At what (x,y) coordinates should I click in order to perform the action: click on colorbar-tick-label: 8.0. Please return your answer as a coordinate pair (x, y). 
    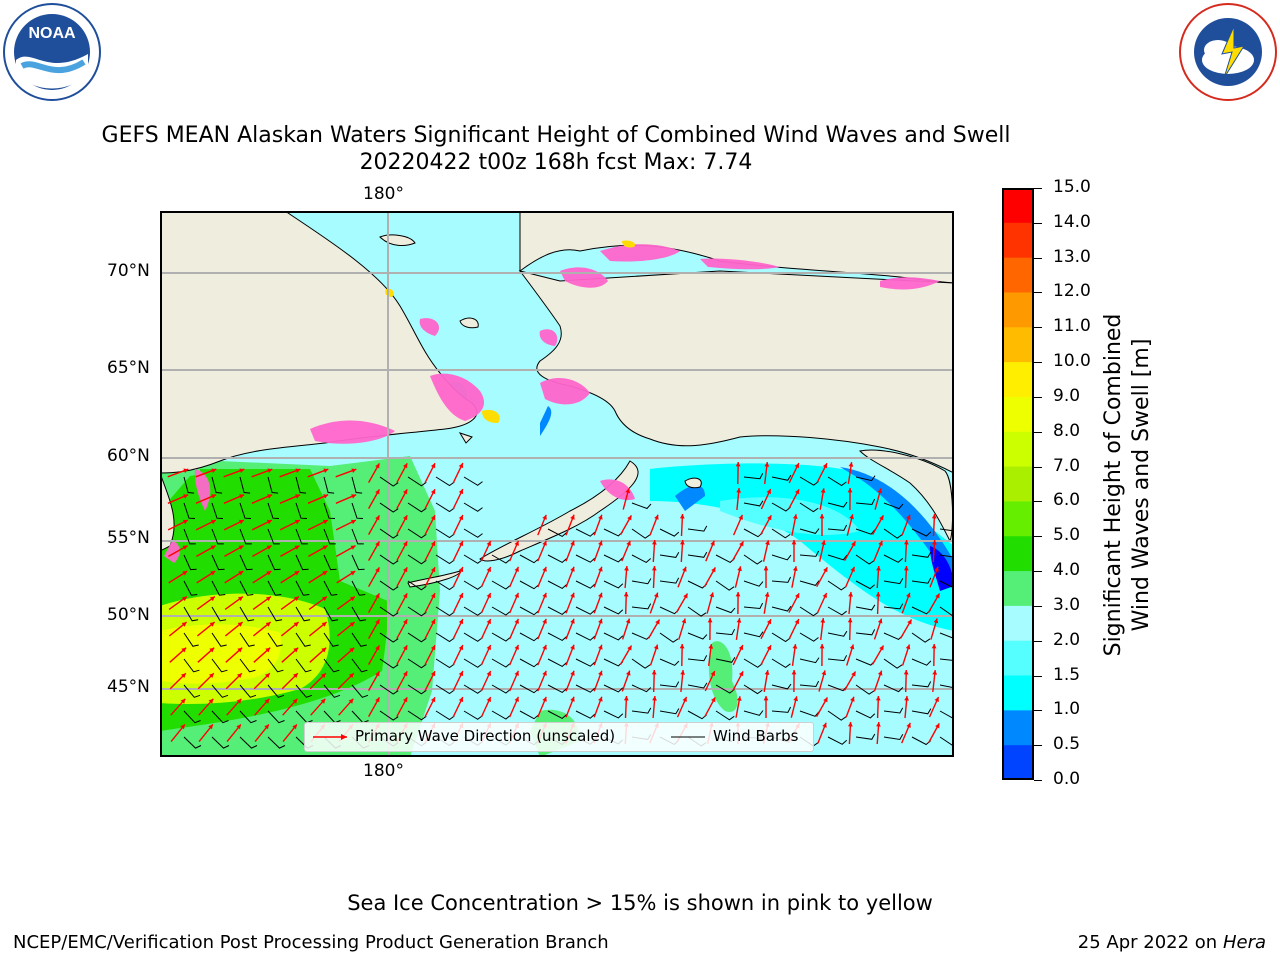
    Looking at the image, I should click on (1067, 430).